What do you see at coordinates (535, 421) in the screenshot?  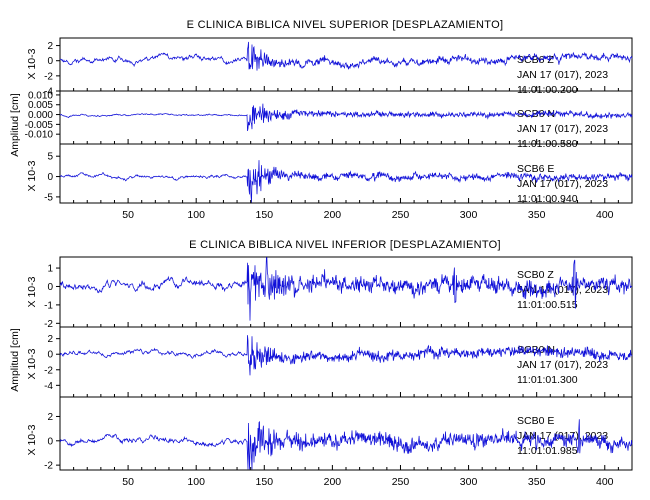 I see `station-label: SCB0 E` at bounding box center [535, 421].